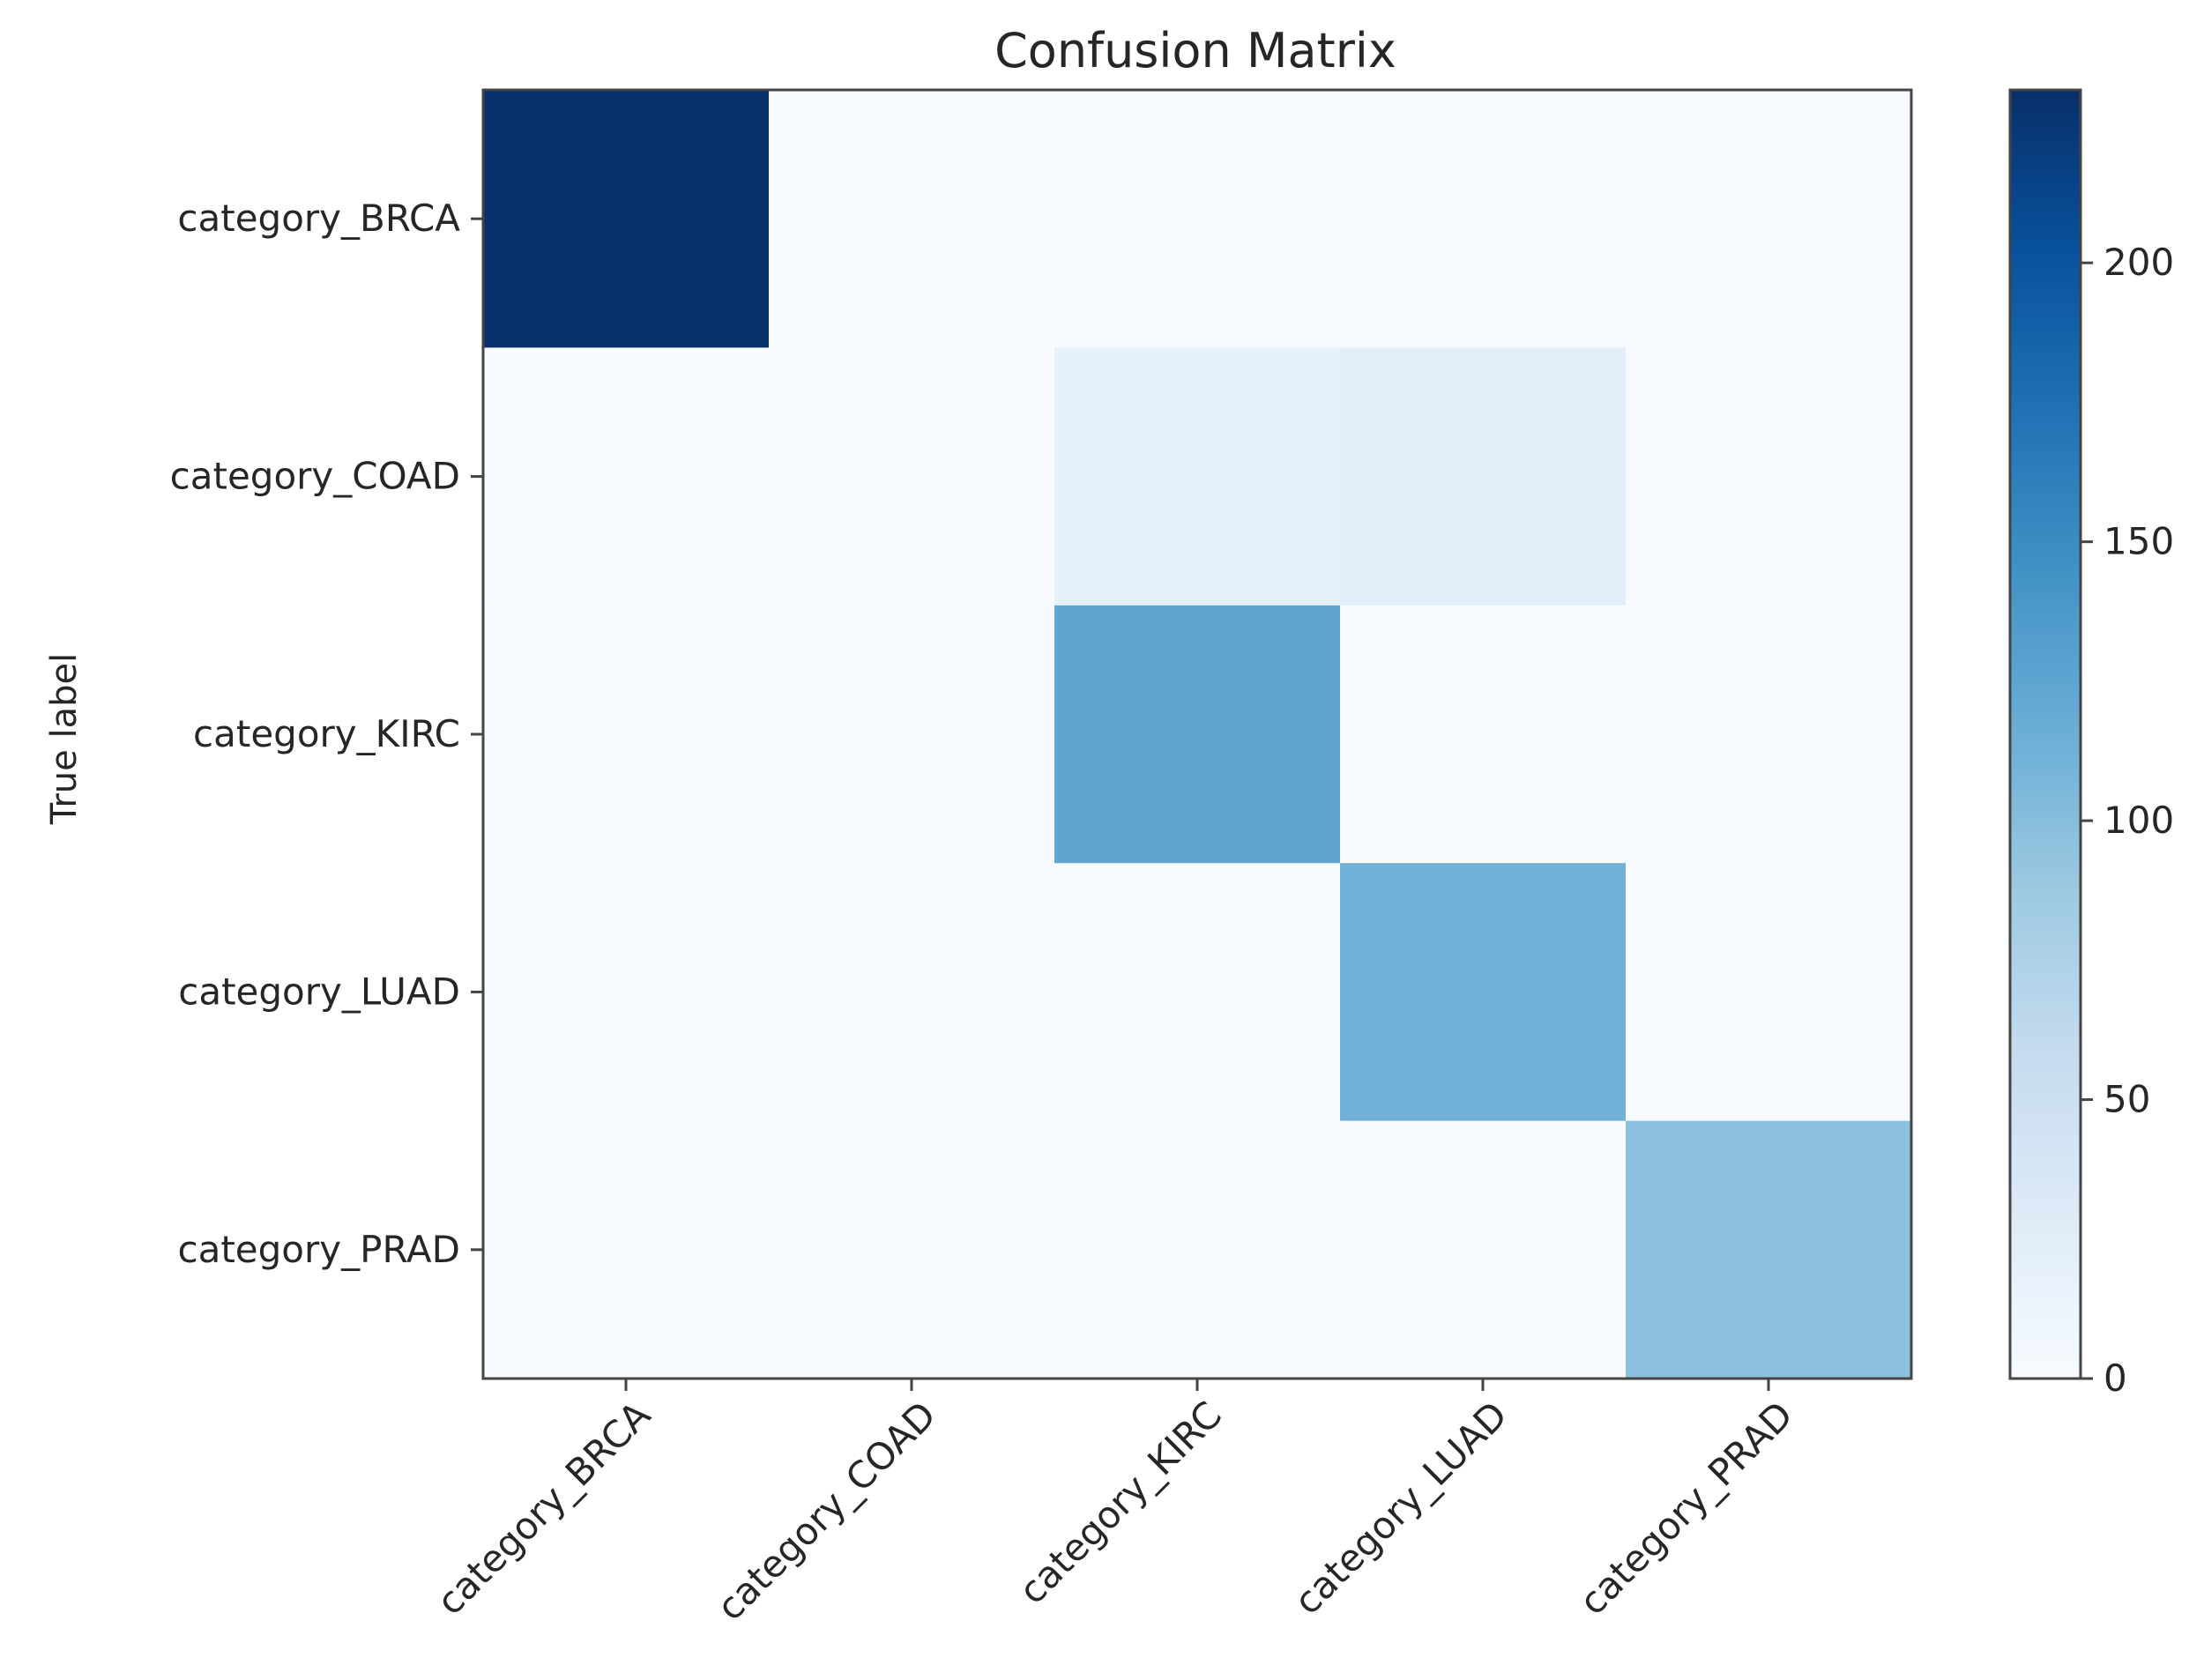 The image size is (2204, 1680). Describe the element at coordinates (2138, 541) in the screenshot. I see `colorbar-tick-label: 150` at that location.